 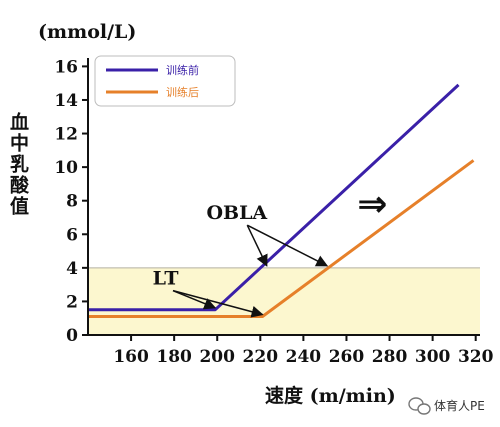 I want to click on y-tick-label: 10, so click(x=66, y=168).